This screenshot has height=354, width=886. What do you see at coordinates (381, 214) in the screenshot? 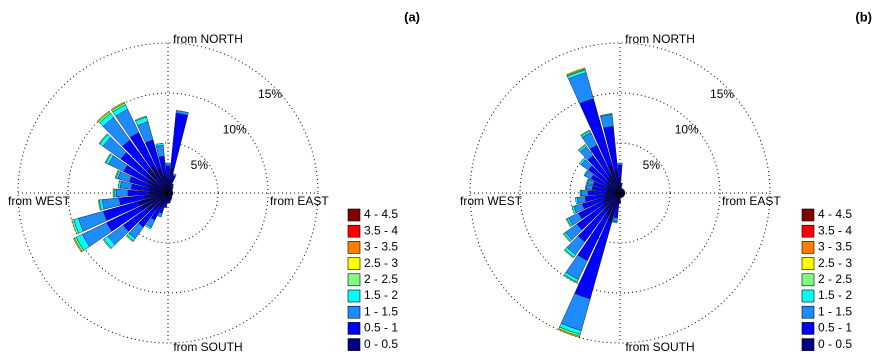
I see `legend-label: 4 - 4.5` at bounding box center [381, 214].